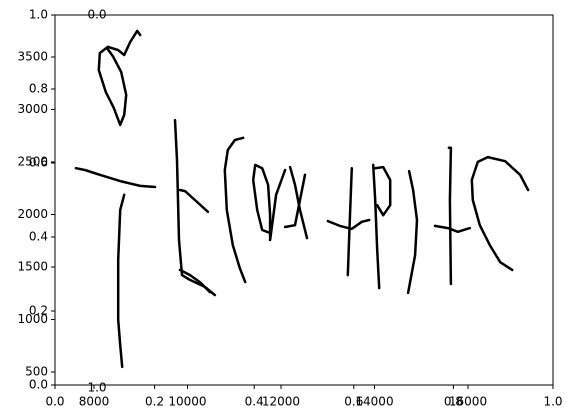  What do you see at coordinates (552, 402) in the screenshot?
I see `x-tick-label: 1.0` at bounding box center [552, 402].